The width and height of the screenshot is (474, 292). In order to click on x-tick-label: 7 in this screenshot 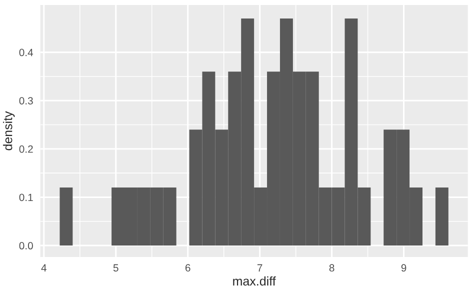, I will do `click(259, 268)`.